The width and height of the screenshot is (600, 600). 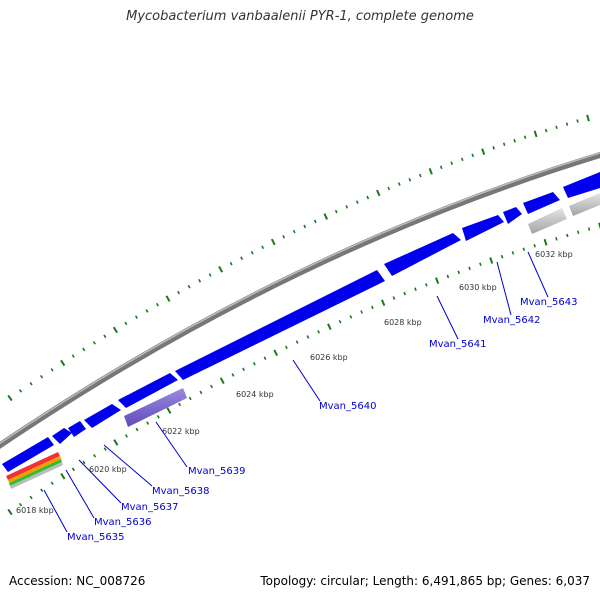 I want to click on multicolor-feature, so click(x=33, y=466).